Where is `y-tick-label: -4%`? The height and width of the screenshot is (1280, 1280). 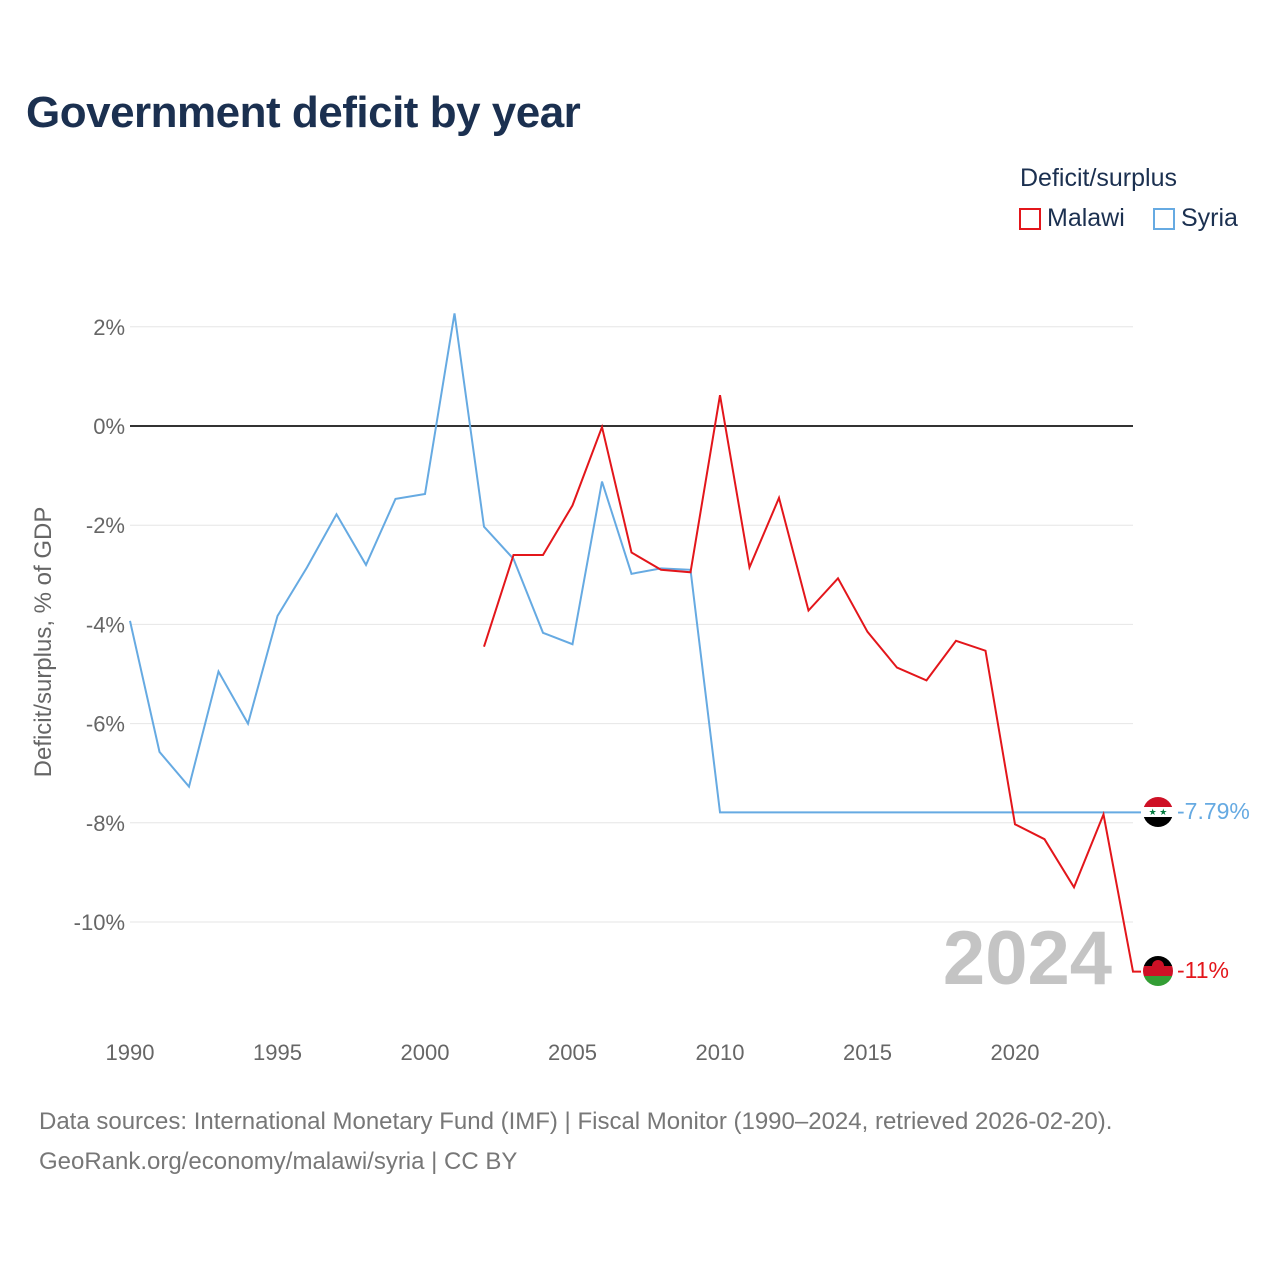
y-tick-label: -4% is located at coordinates (105, 624).